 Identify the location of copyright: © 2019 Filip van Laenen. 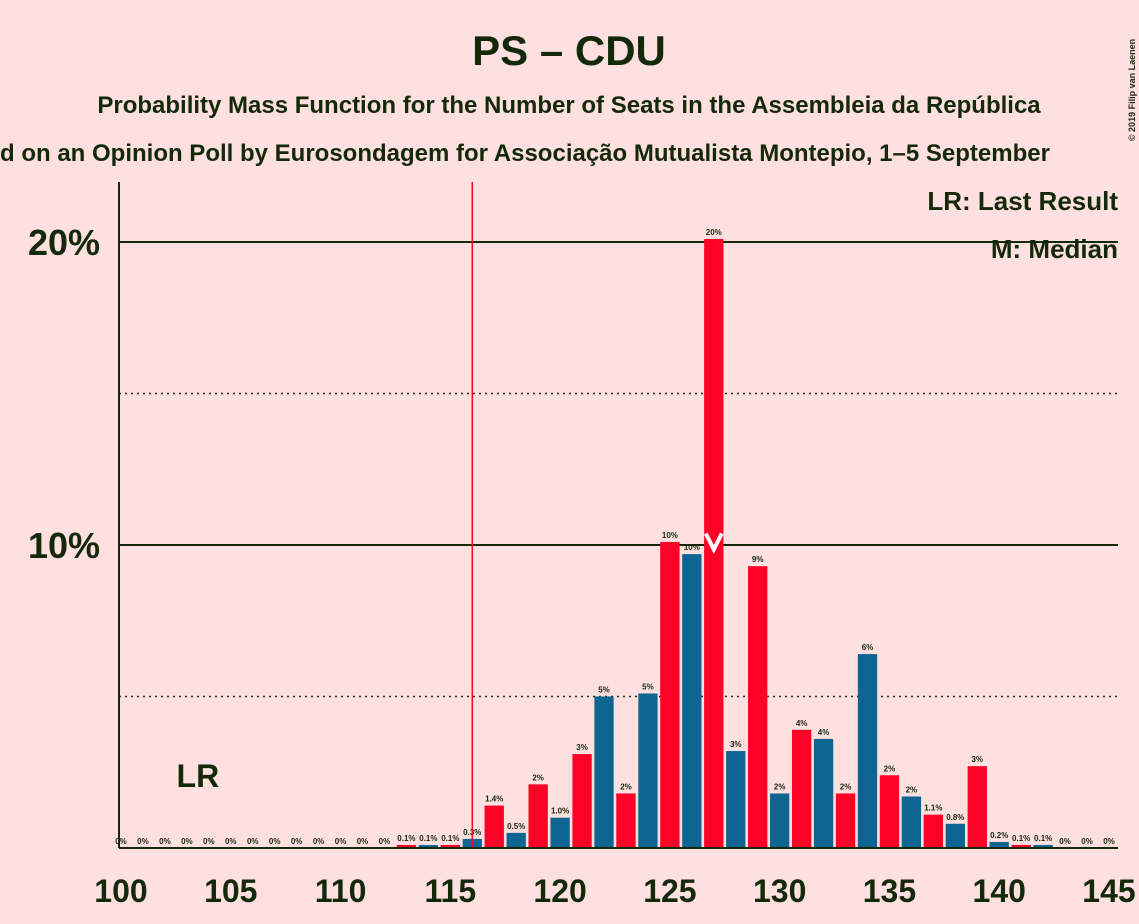
(1132, 90).